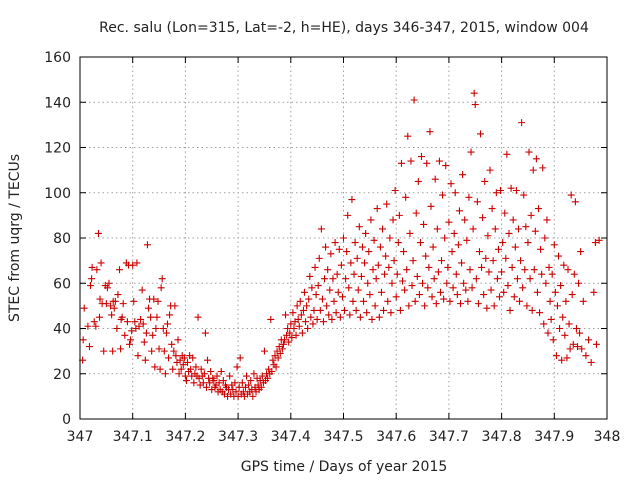 The width and height of the screenshot is (640, 480). Describe the element at coordinates (133, 437) in the screenshot. I see `x-tick-label: 347.1` at that location.